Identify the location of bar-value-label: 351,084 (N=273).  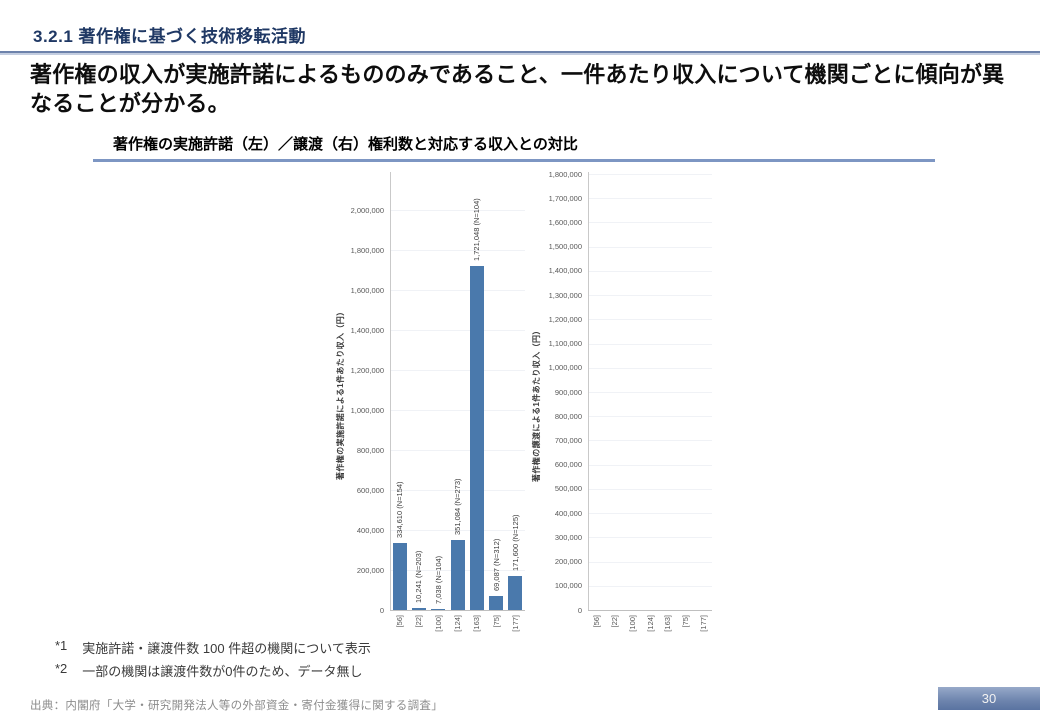
(457, 506).